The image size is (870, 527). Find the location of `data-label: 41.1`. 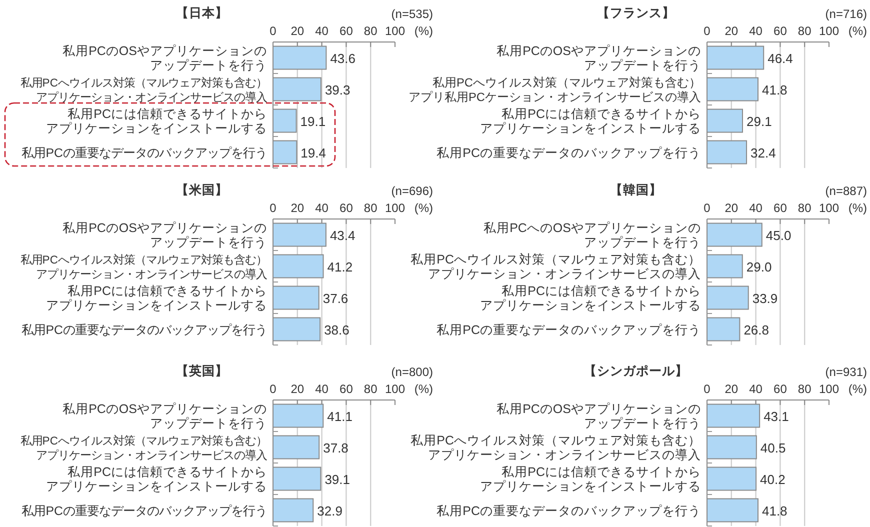

data-label: 41.1 is located at coordinates (339, 416).